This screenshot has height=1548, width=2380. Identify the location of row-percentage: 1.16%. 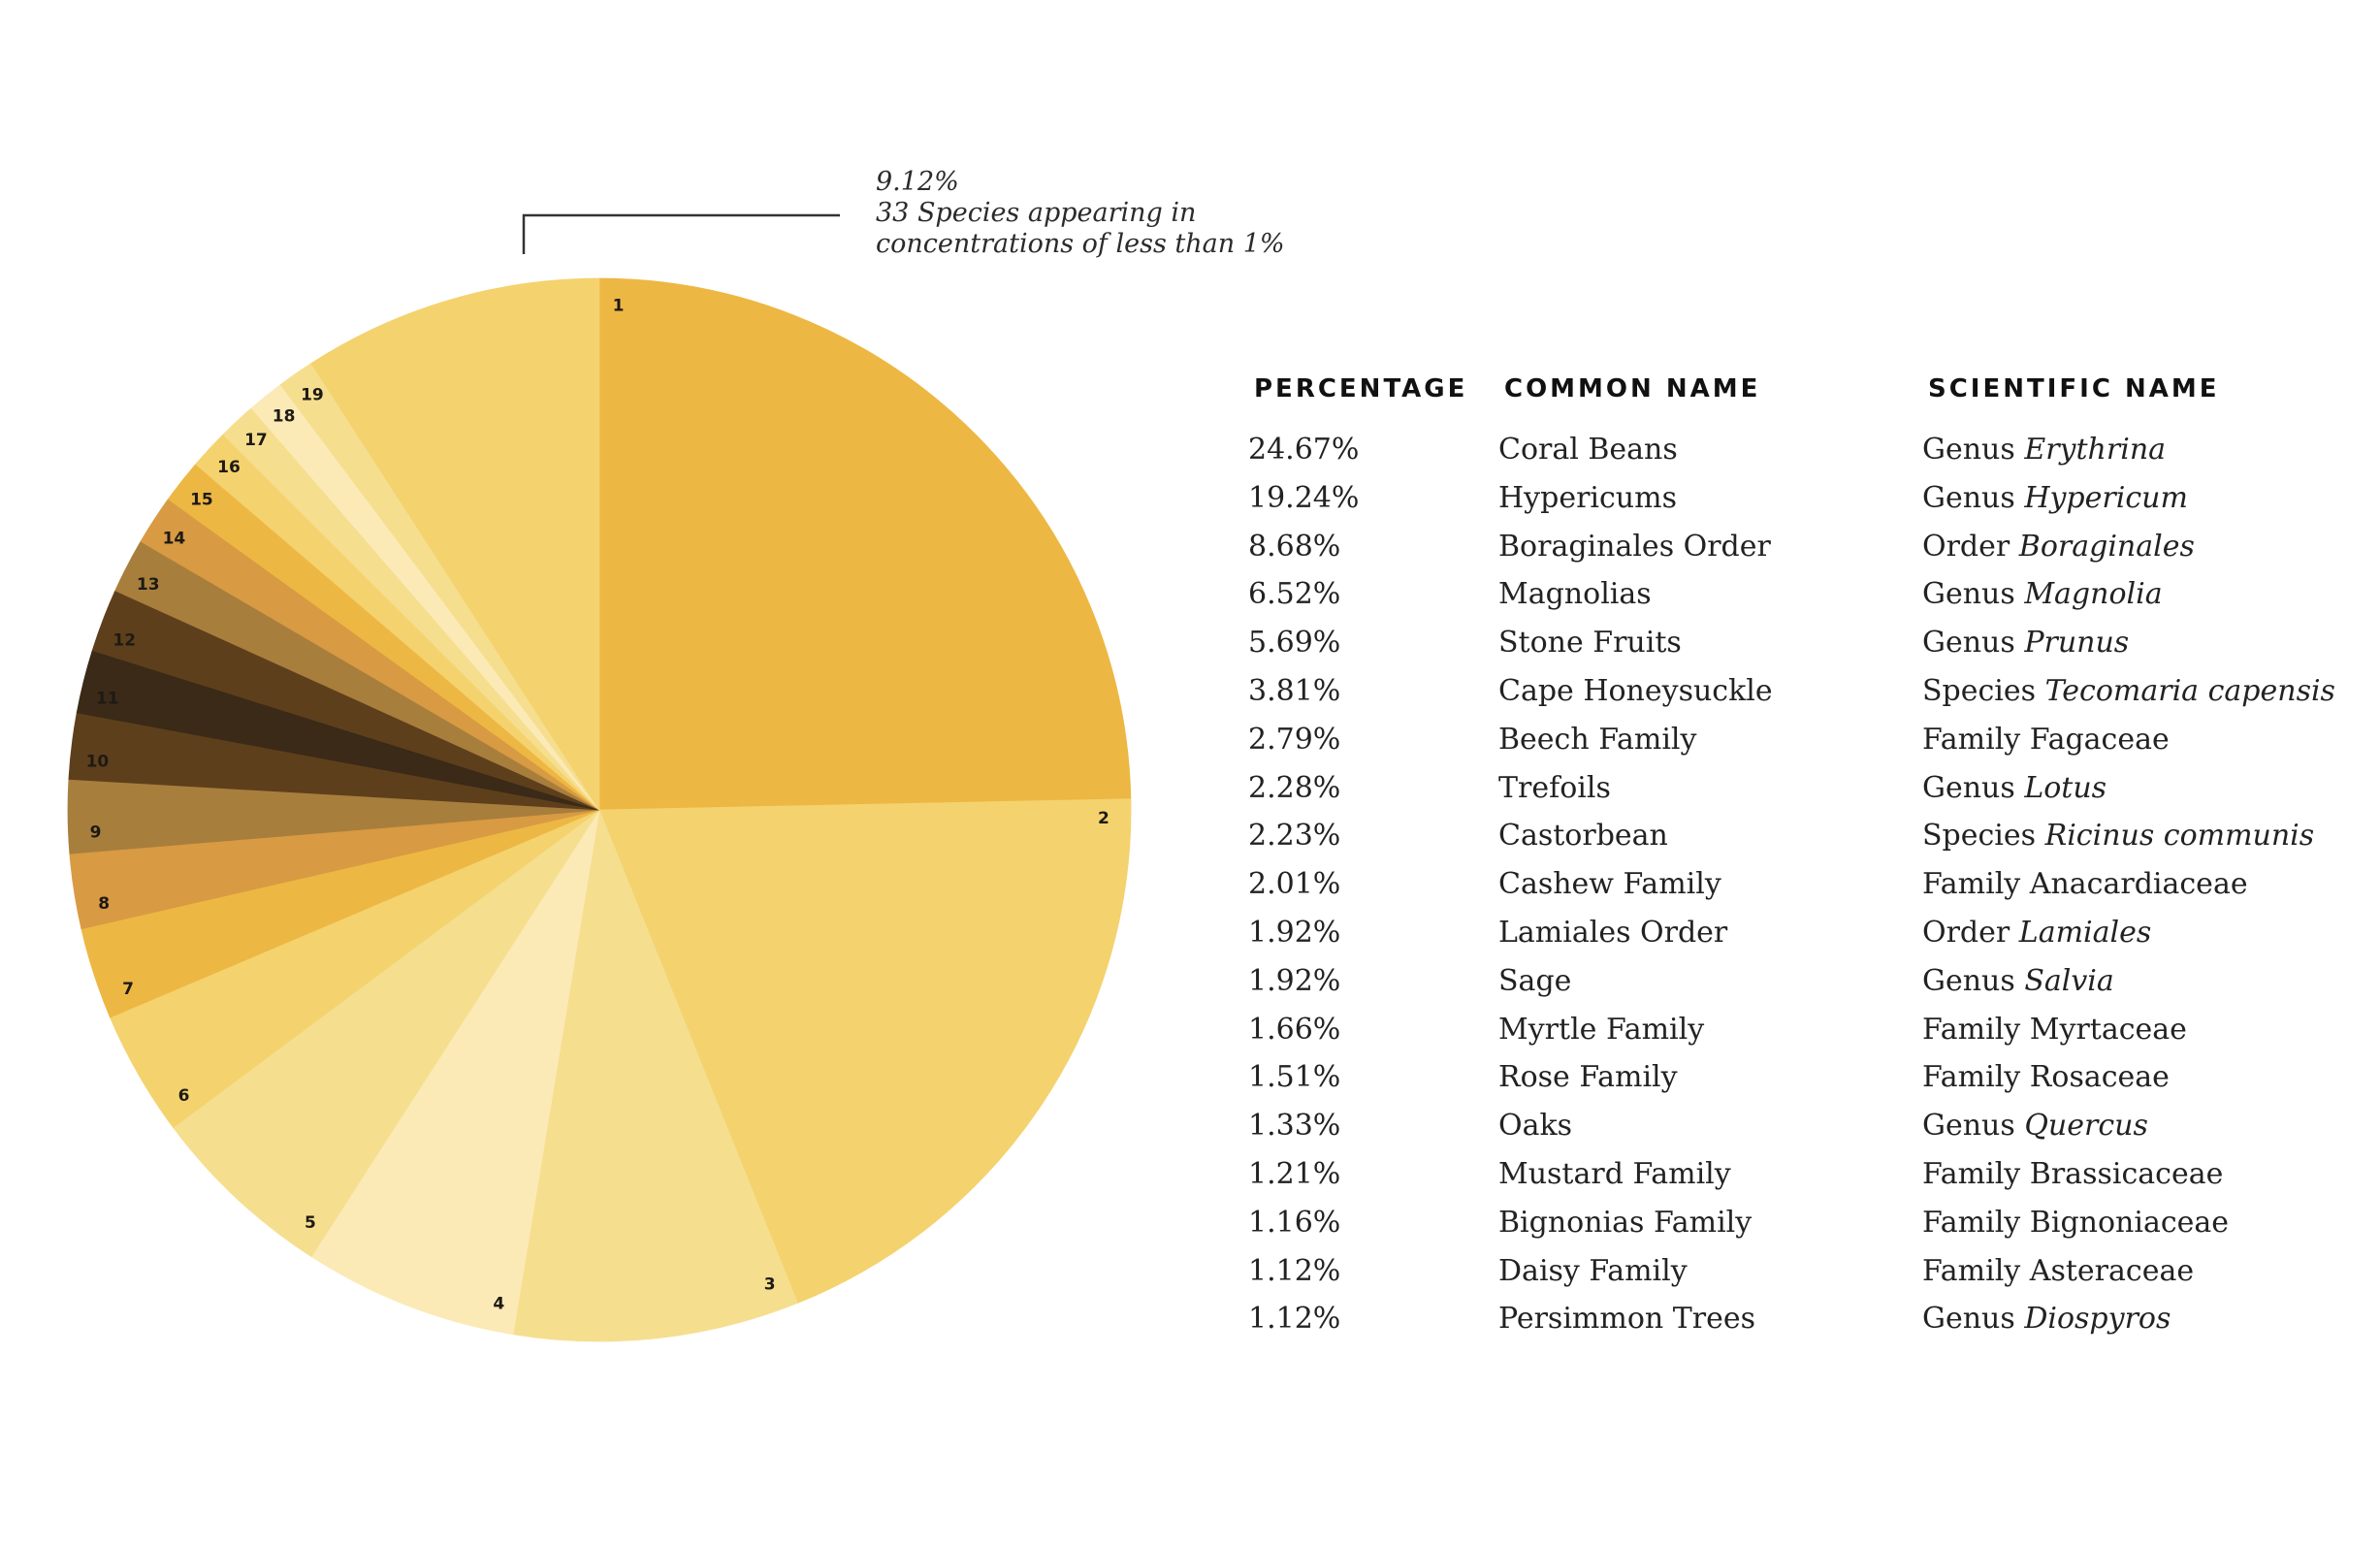
(1294, 1222).